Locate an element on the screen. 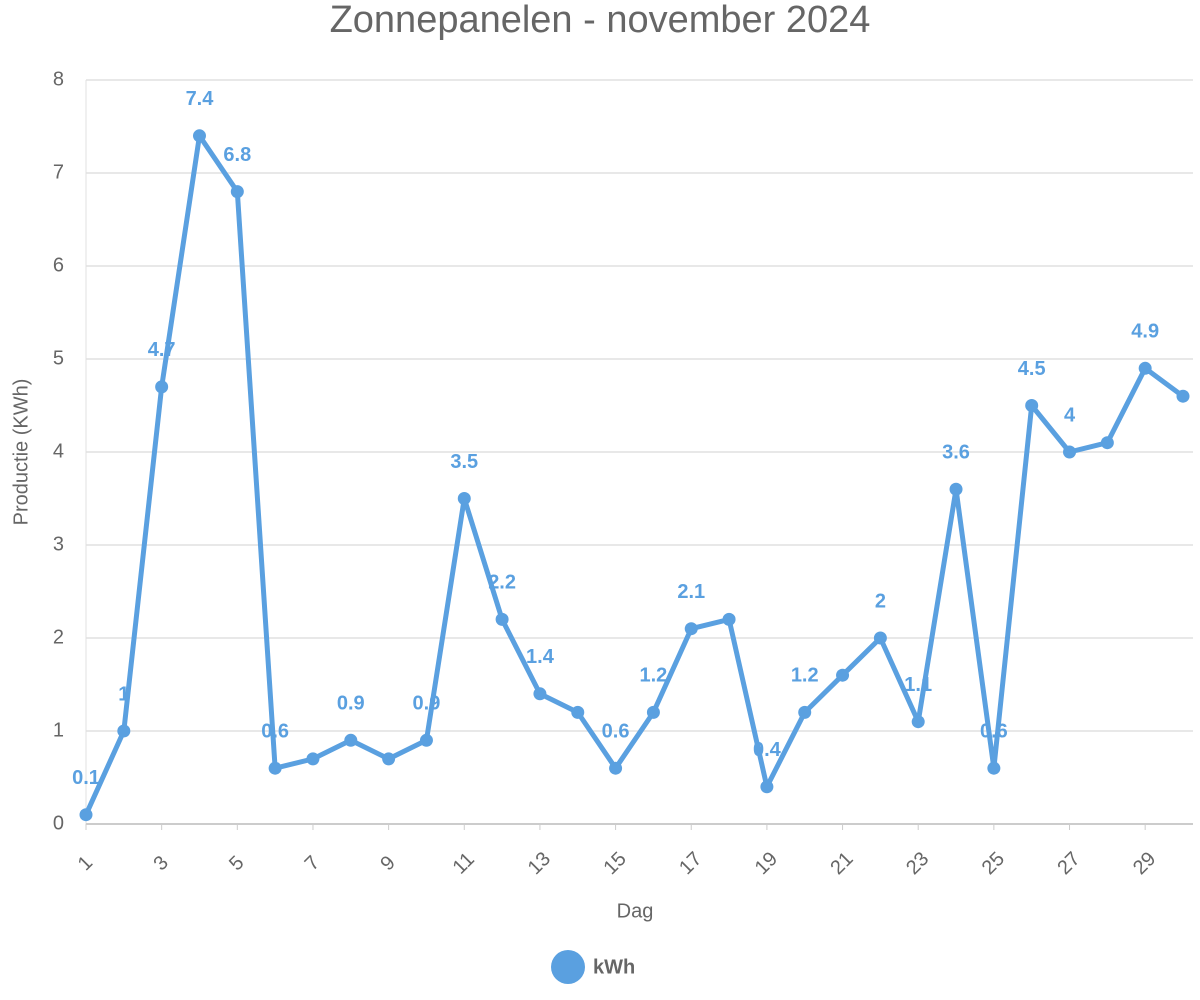  x-tick-label: 5 is located at coordinates (236, 863).